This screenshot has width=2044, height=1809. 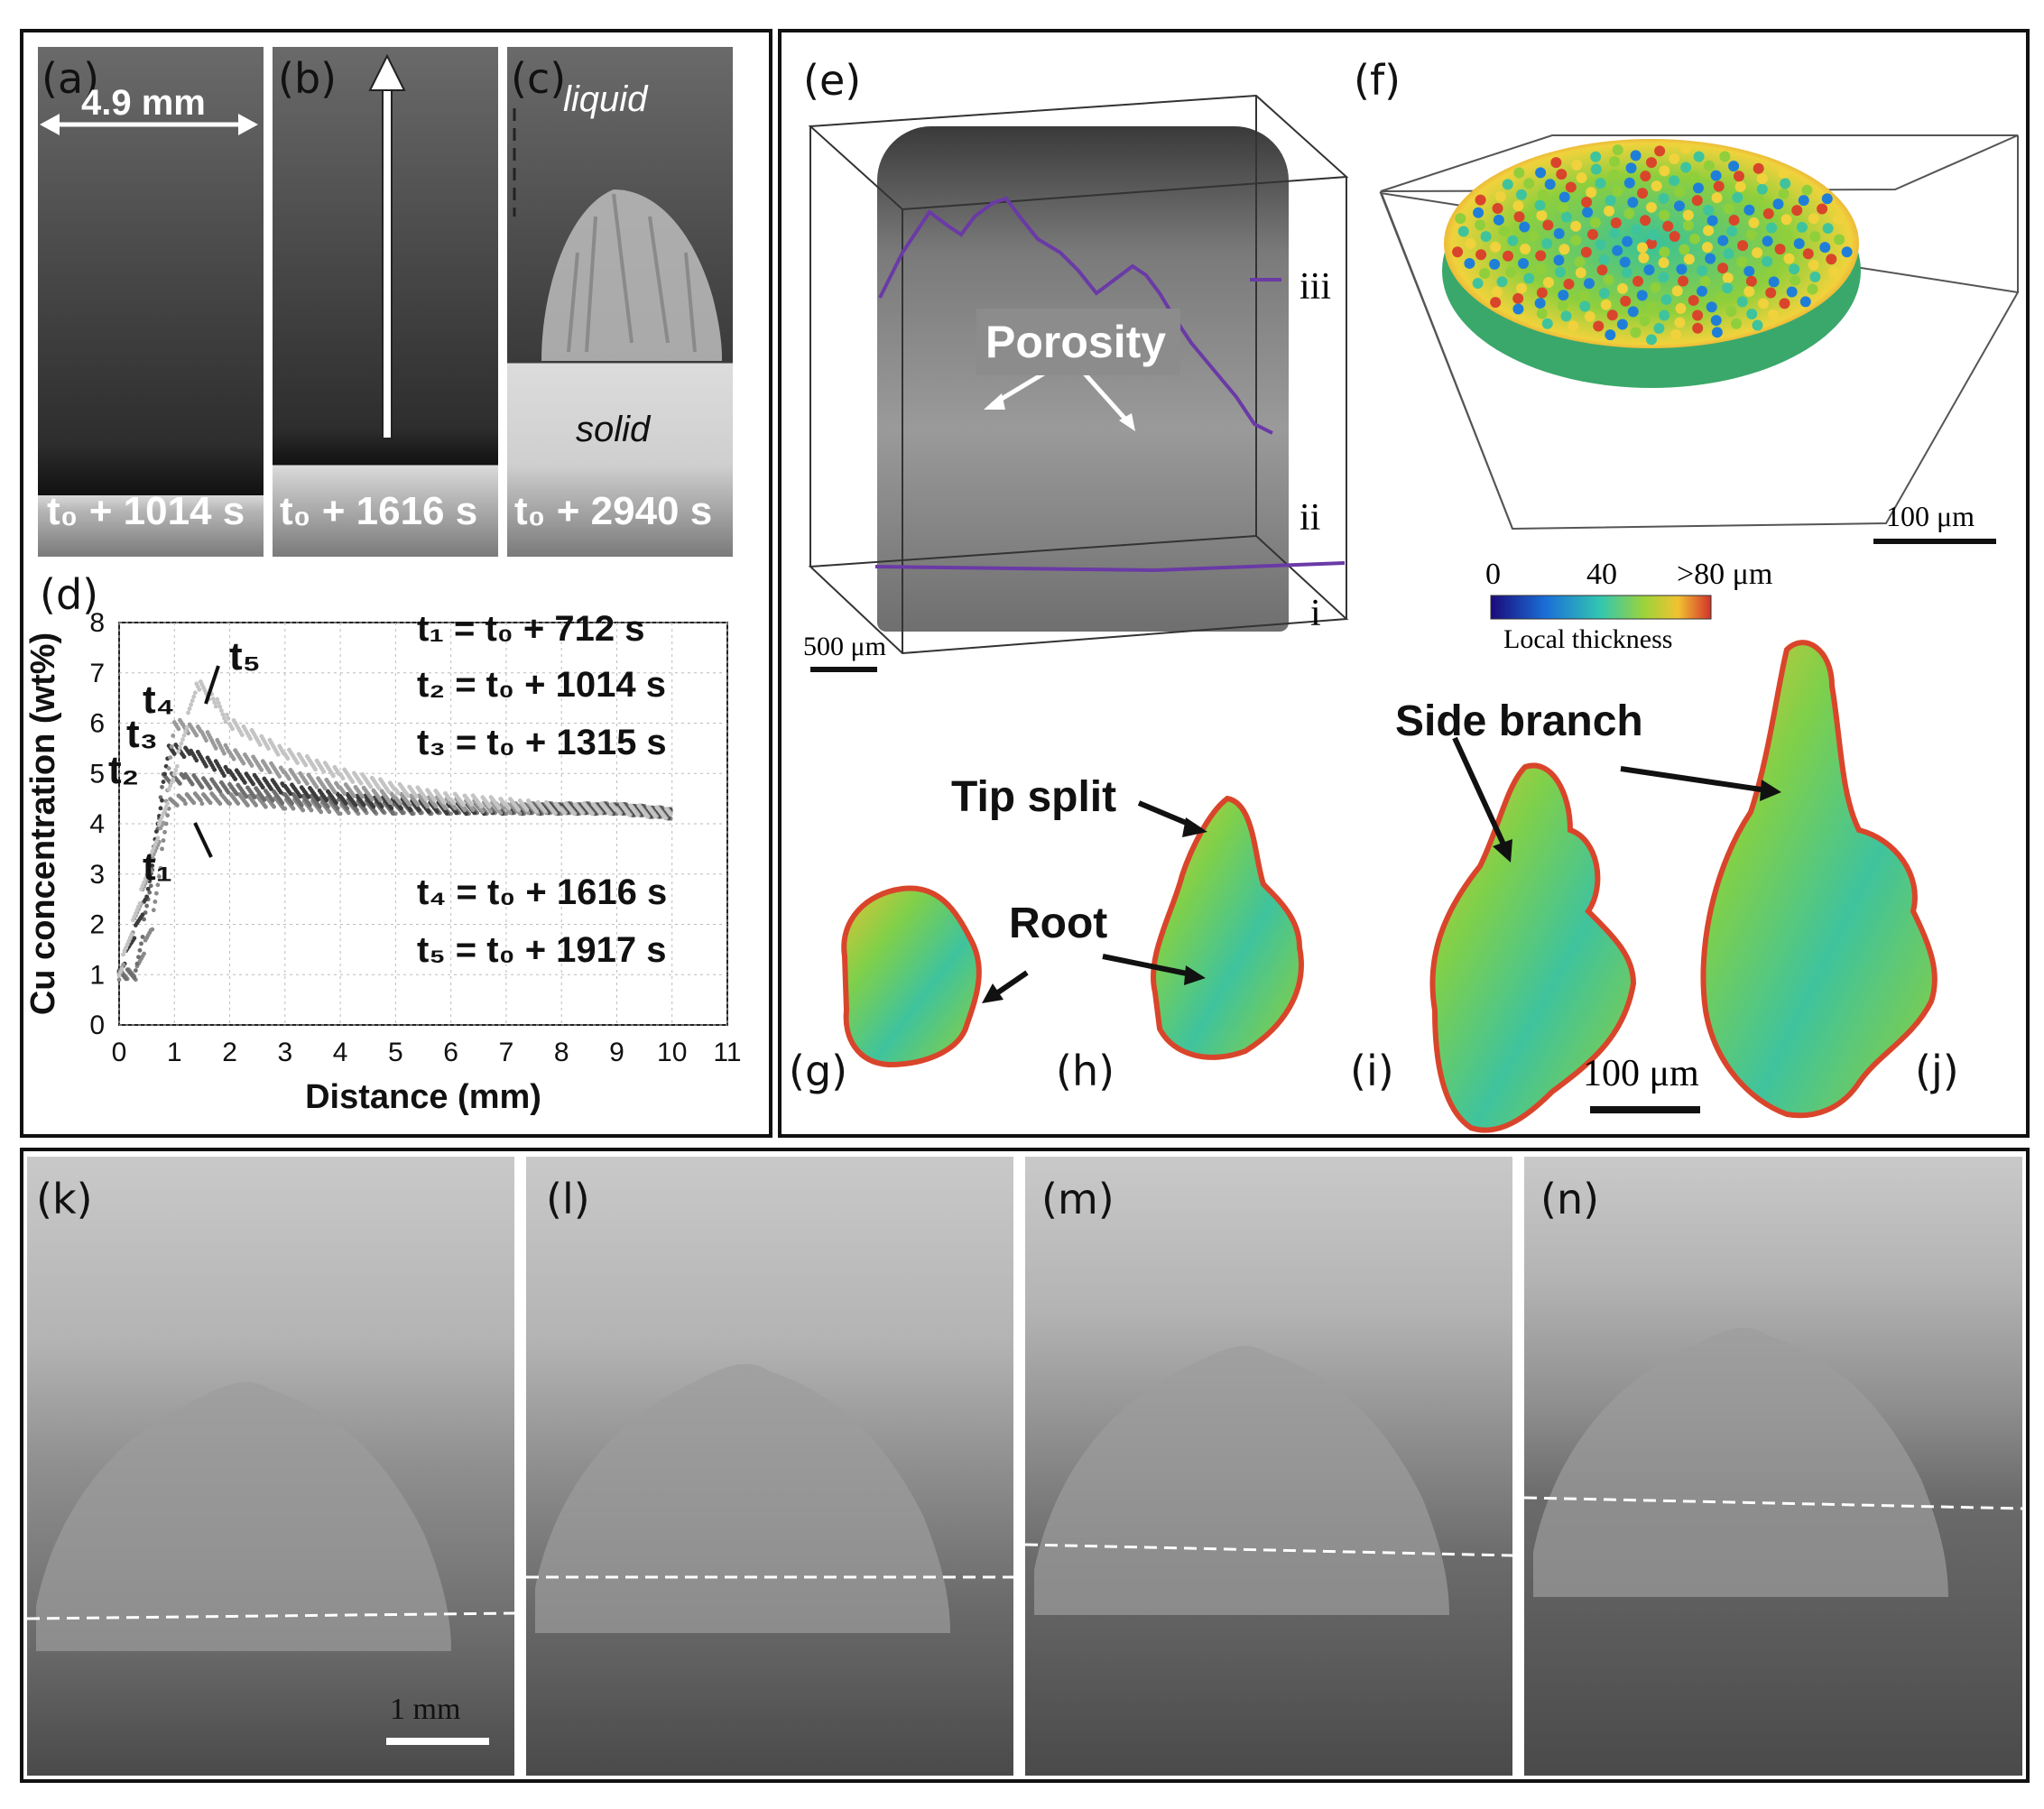 What do you see at coordinates (1372, 1071) in the screenshot?
I see `panel-i-label: (i)` at bounding box center [1372, 1071].